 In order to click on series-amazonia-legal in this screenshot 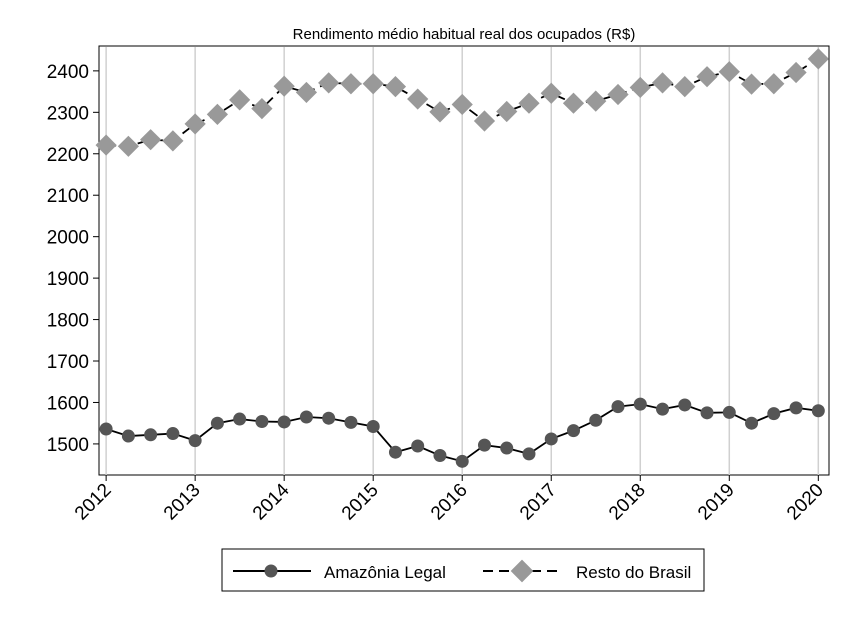, I will do `click(462, 432)`.